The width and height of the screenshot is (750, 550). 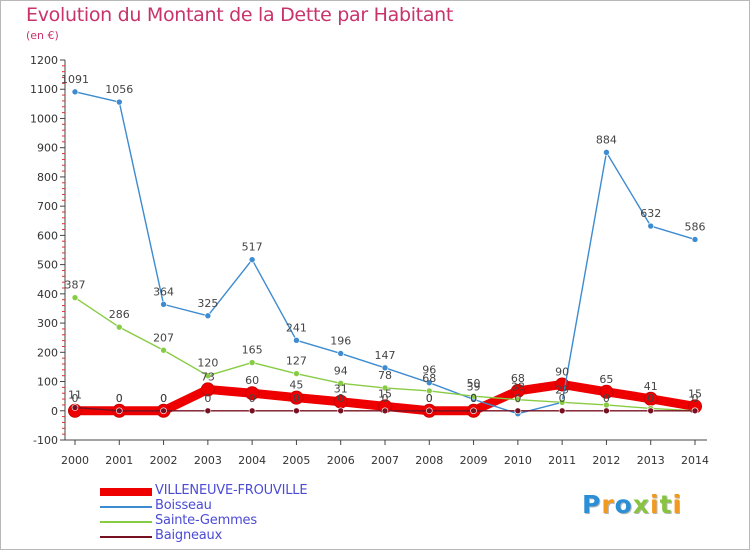 What do you see at coordinates (606, 460) in the screenshot?
I see `x-tick-label: 2012` at bounding box center [606, 460].